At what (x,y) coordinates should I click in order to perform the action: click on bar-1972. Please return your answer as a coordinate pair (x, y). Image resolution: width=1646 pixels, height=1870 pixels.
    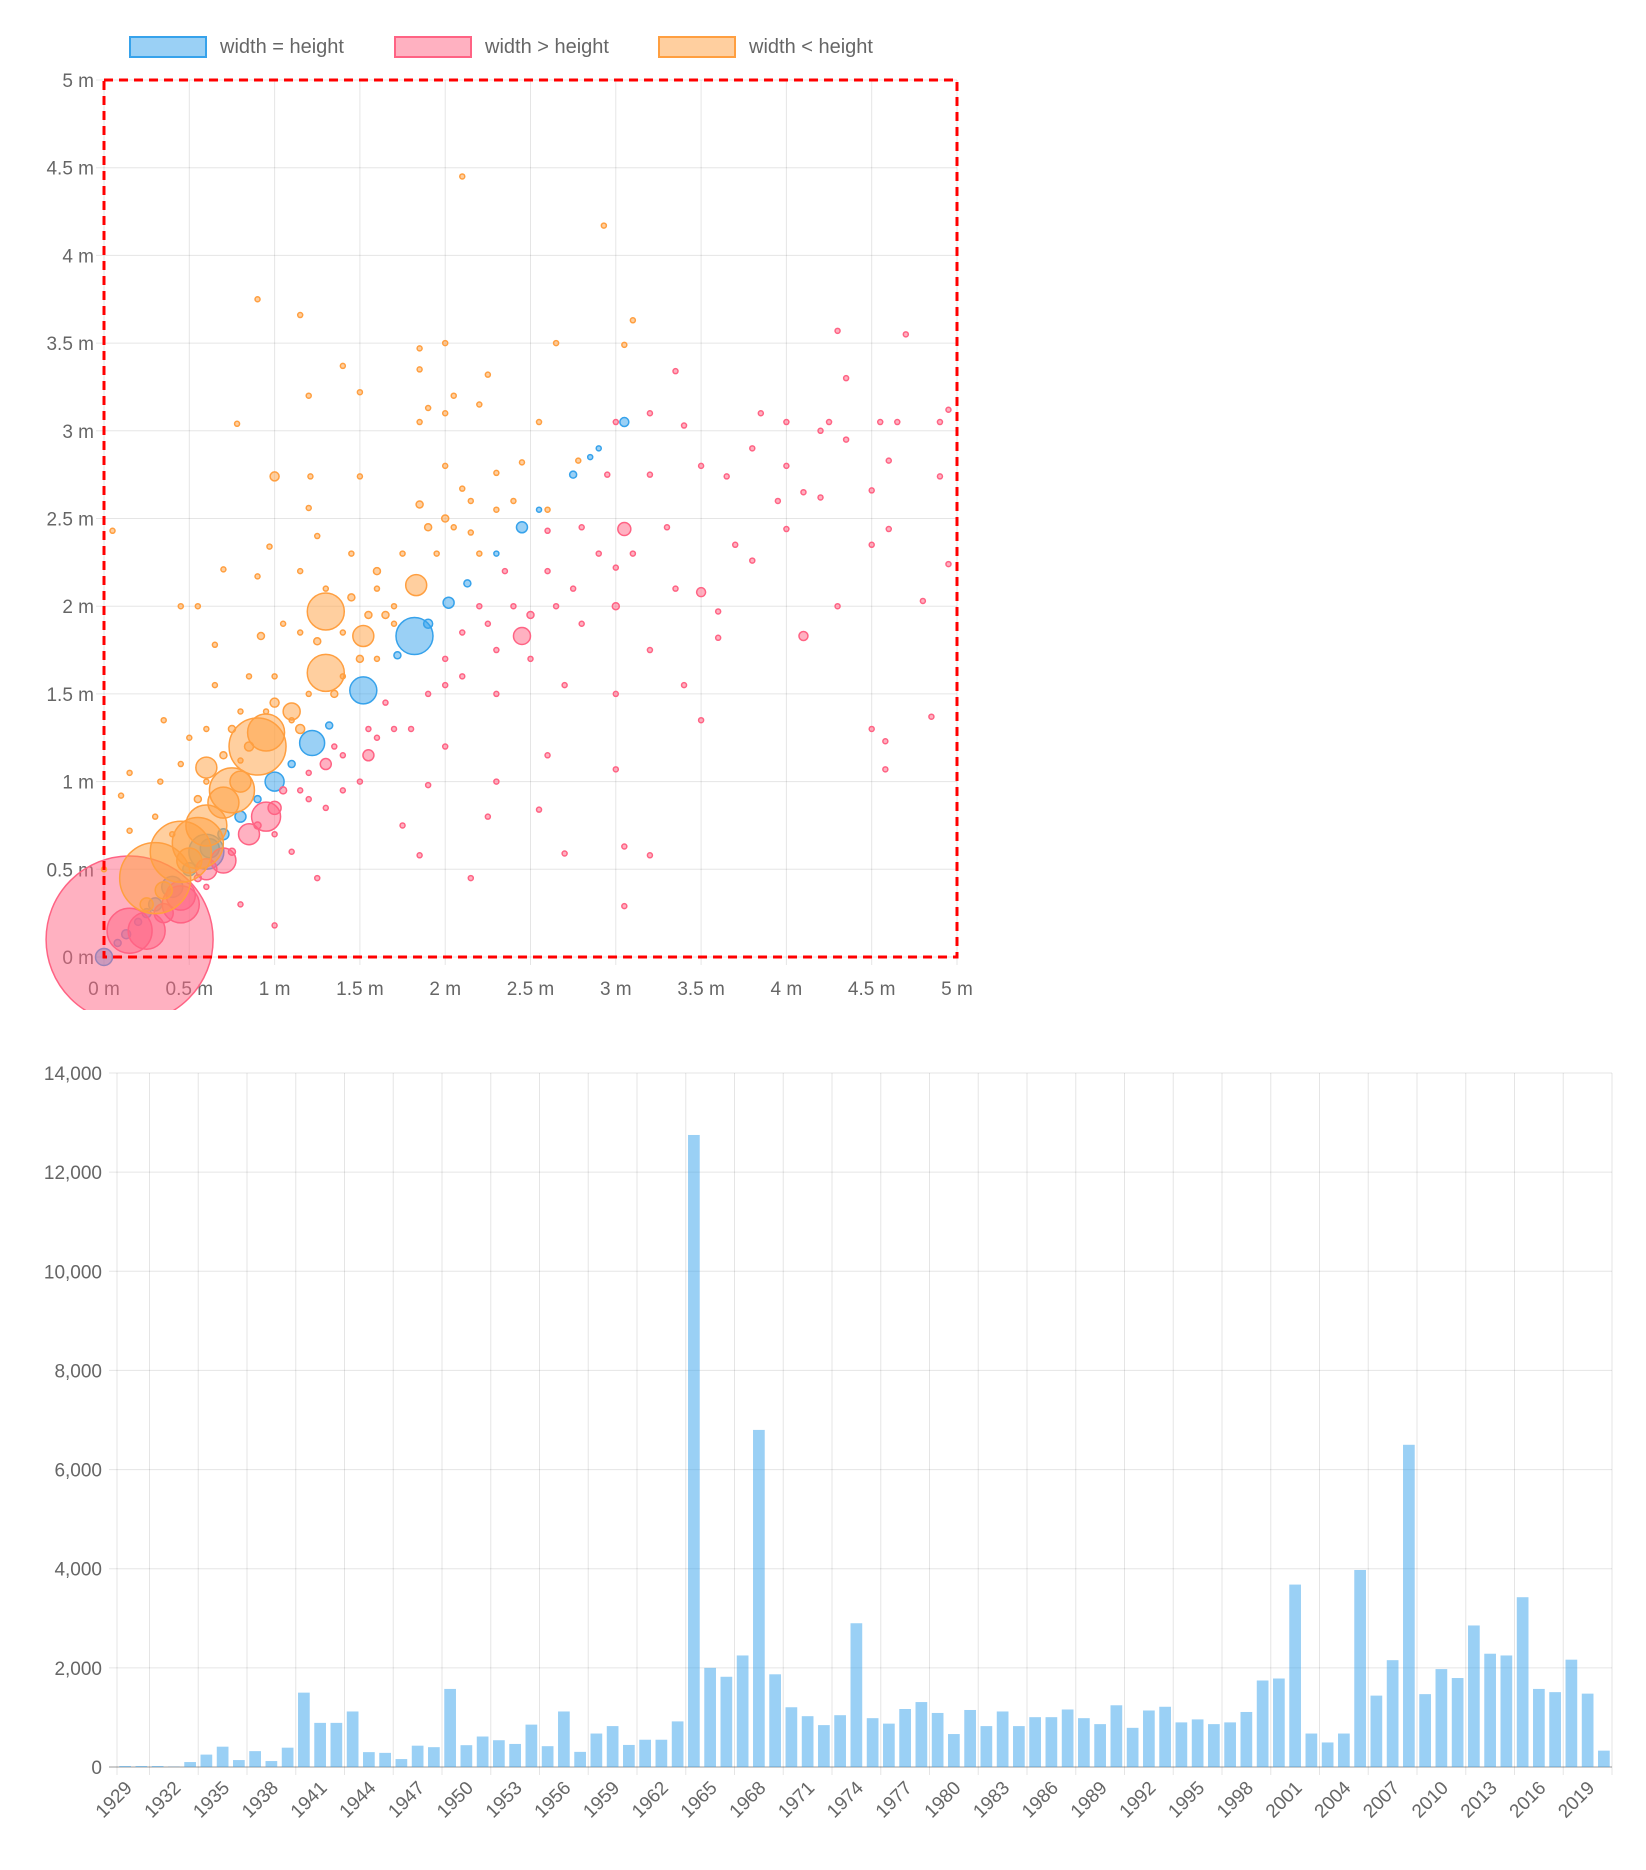
    Looking at the image, I should click on (824, 1746).